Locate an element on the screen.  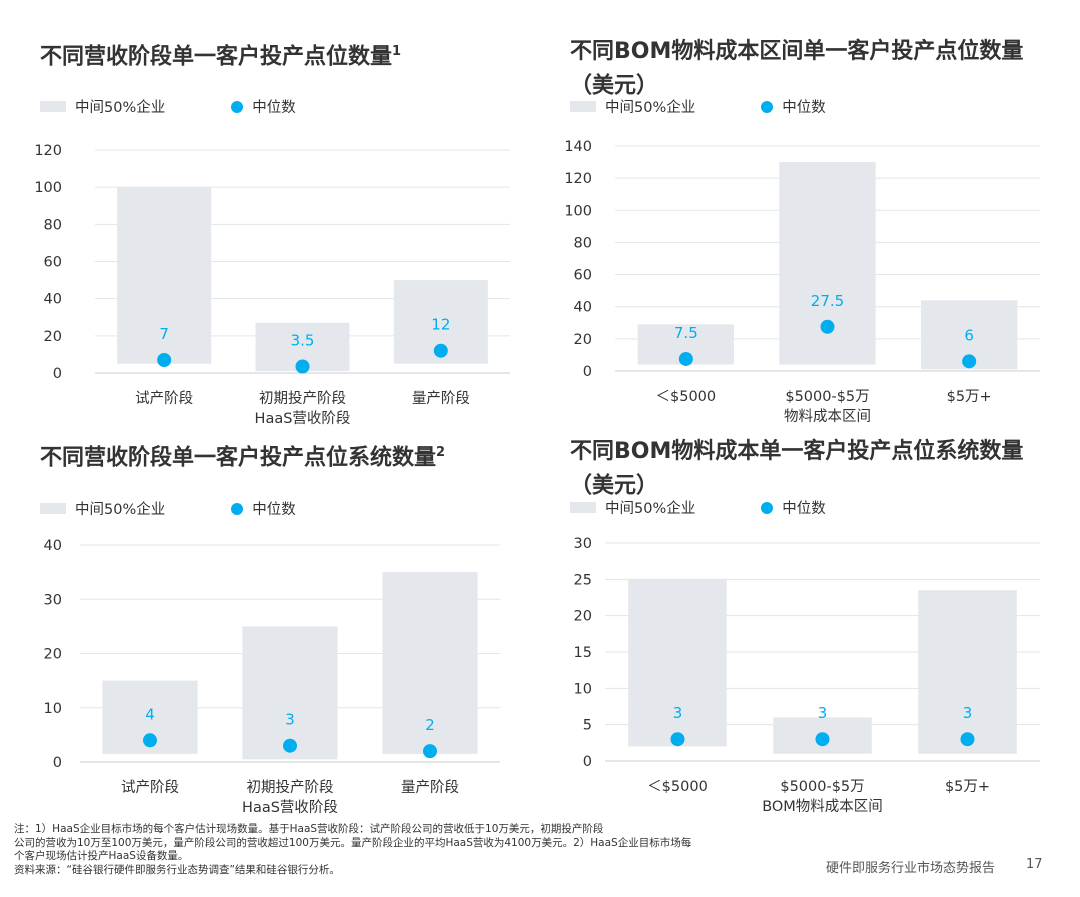
range-median-chart: 0 10 20 30 40 4 试产阶段 3 初期投产阶段 HaaS营收阶段 2 量产阶段 is located at coordinates (272, 677).